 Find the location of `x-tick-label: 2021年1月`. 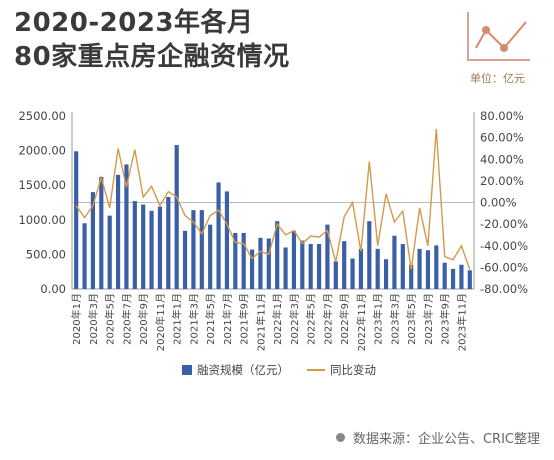

x-tick-label: 2021年1月 is located at coordinates (177, 319).